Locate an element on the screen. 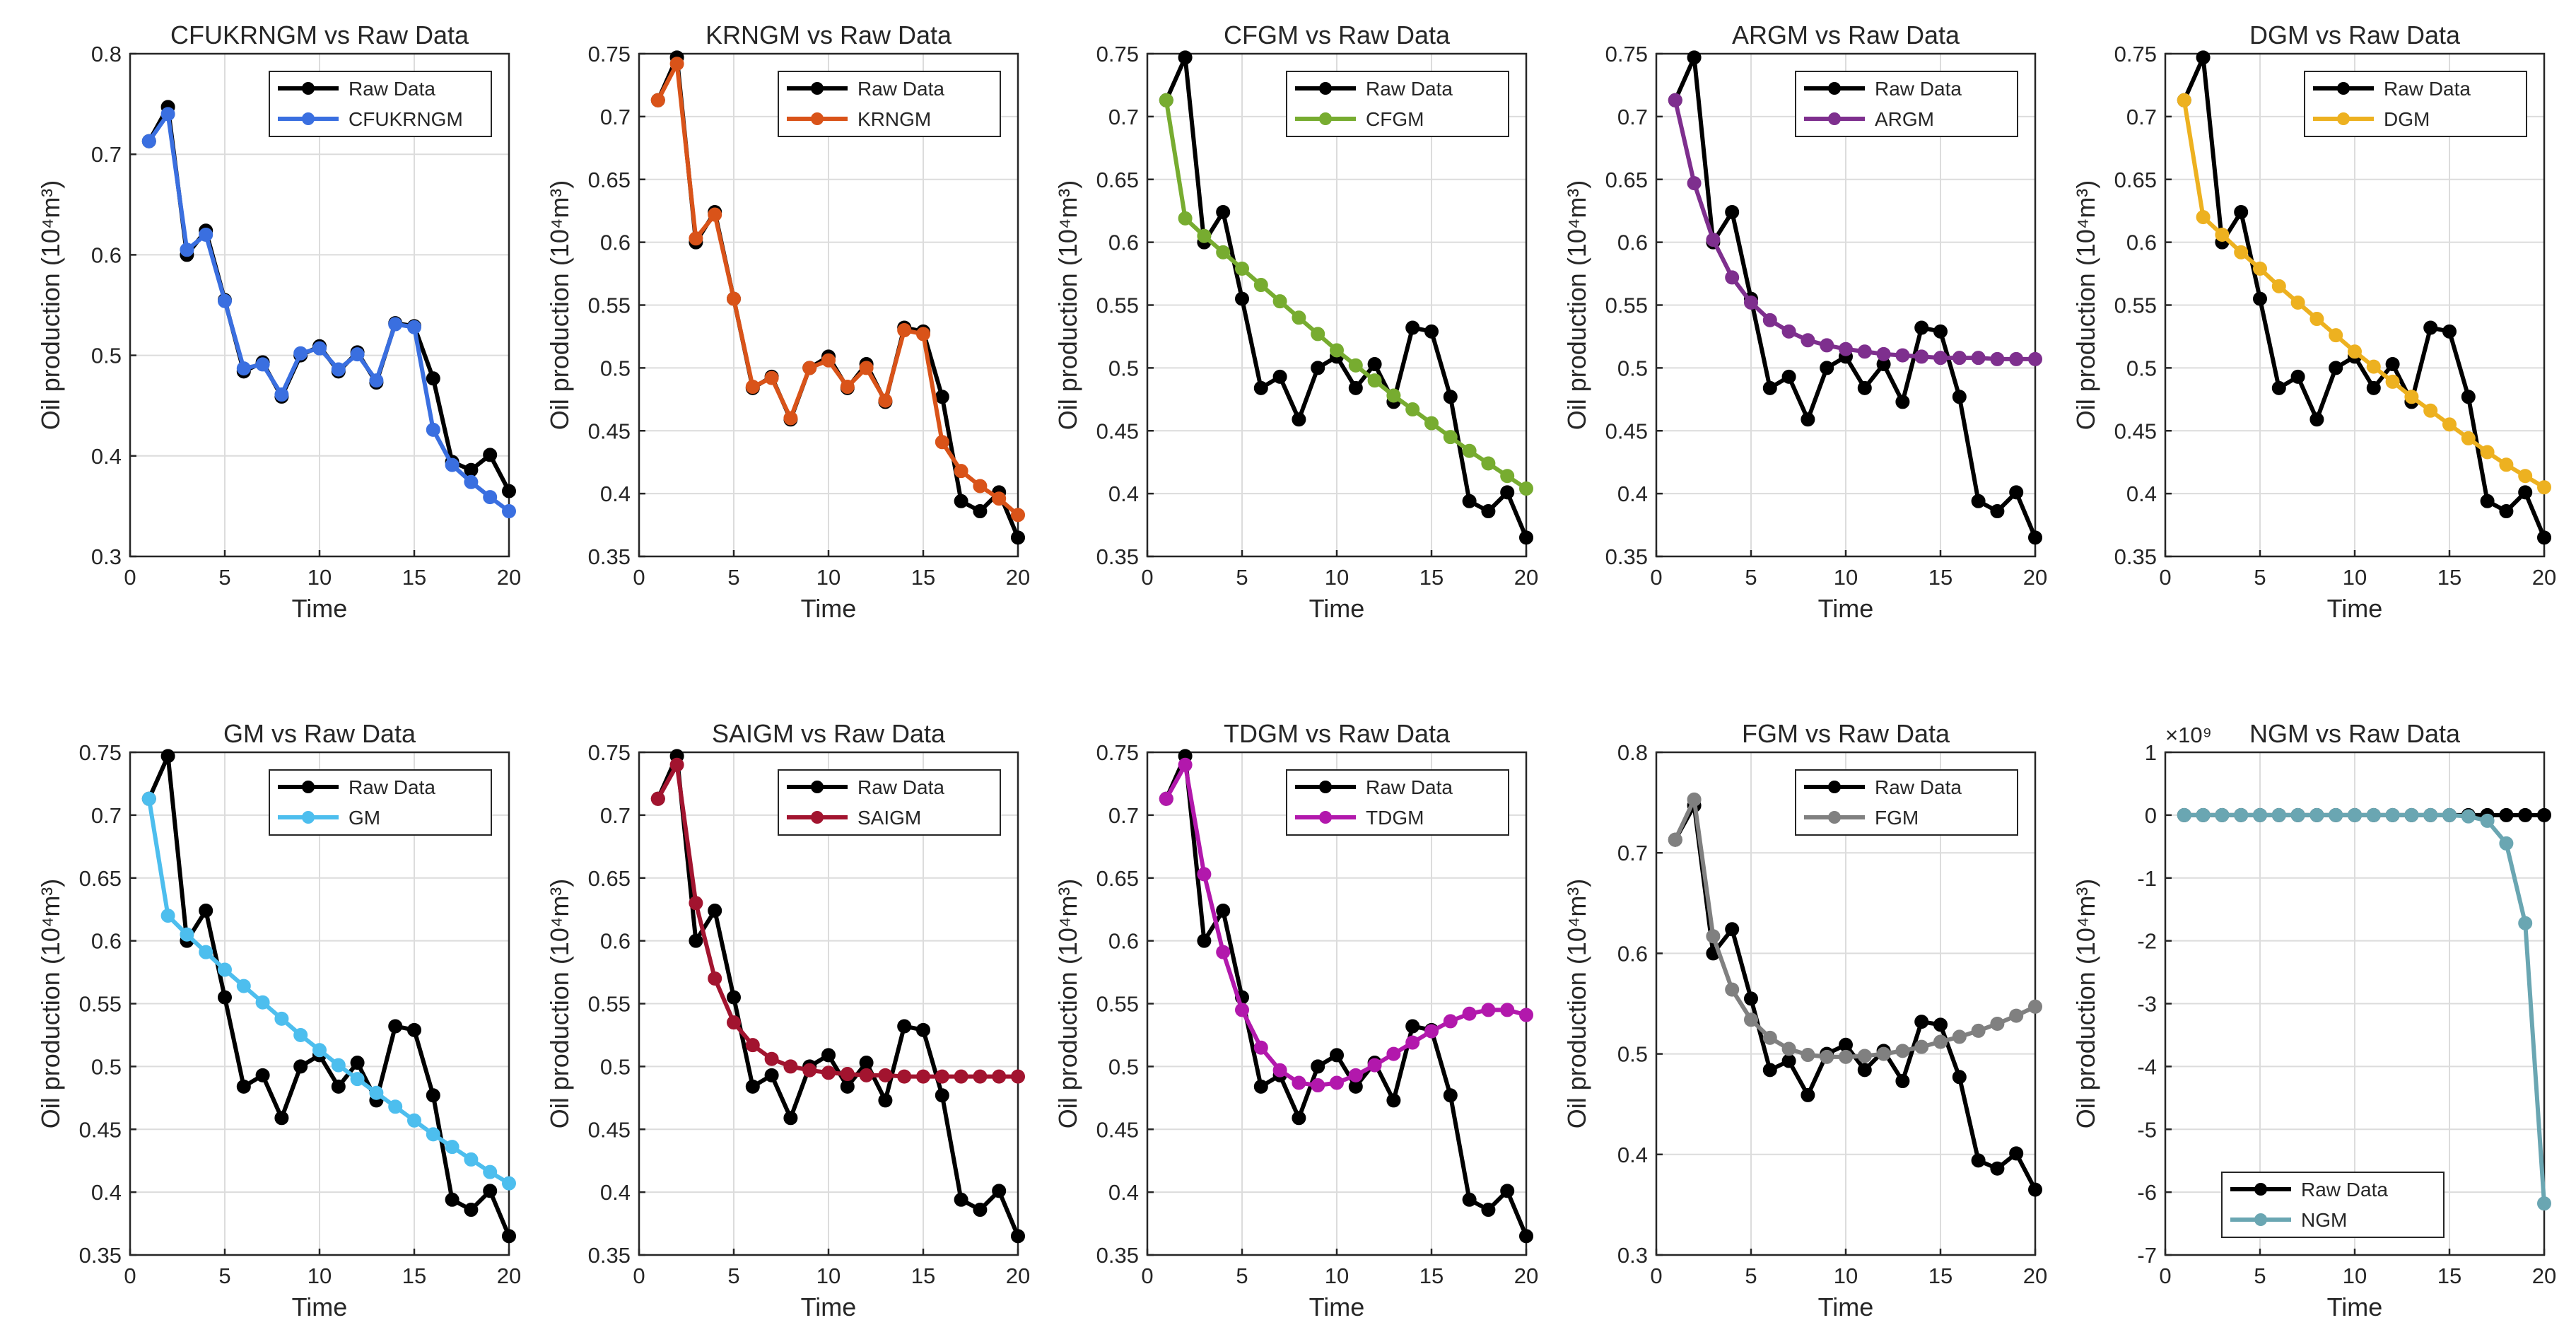 Image resolution: width=2576 pixels, height=1337 pixels. y-tick-label: -6 is located at coordinates (2147, 1192).